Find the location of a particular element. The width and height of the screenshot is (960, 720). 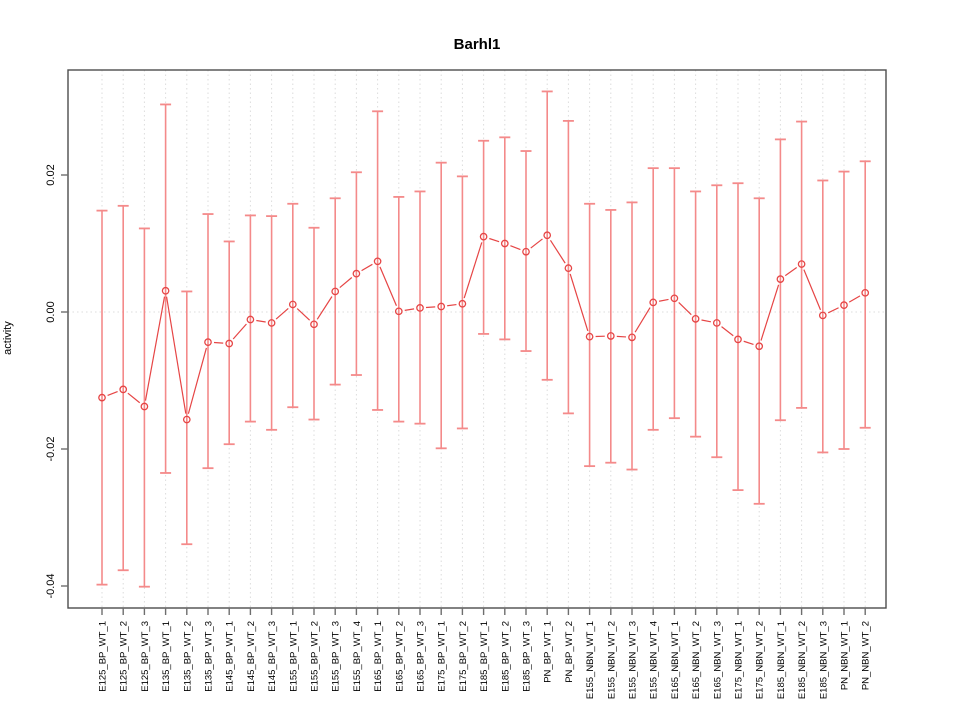

x-tick-label: E185_NBN_WT_1 is located at coordinates (781, 660).